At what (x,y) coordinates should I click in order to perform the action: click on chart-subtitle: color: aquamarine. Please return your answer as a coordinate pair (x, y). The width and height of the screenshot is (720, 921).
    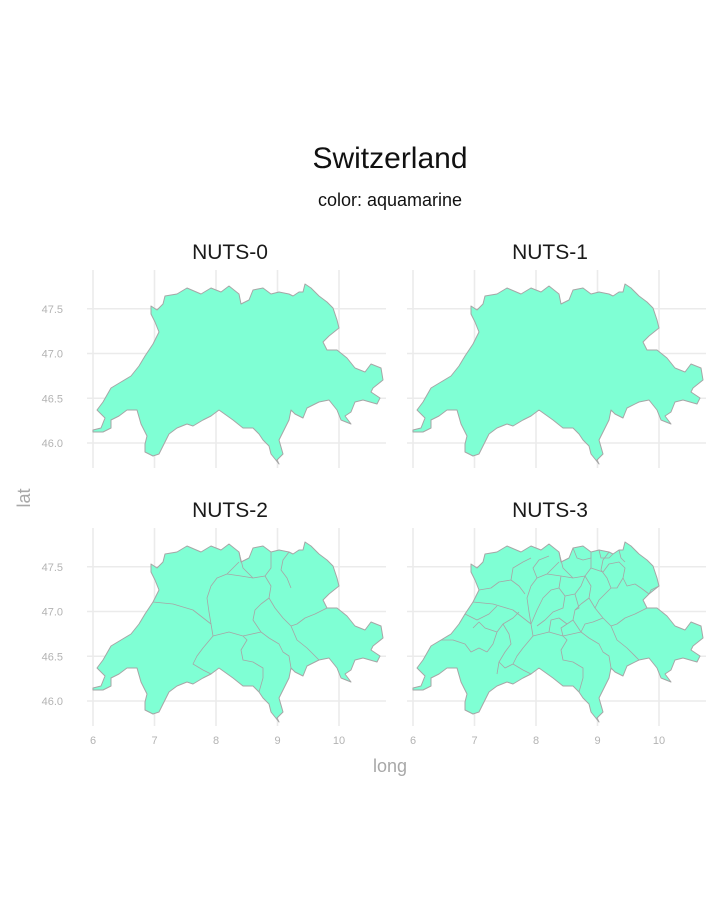
    Looking at the image, I should click on (390, 200).